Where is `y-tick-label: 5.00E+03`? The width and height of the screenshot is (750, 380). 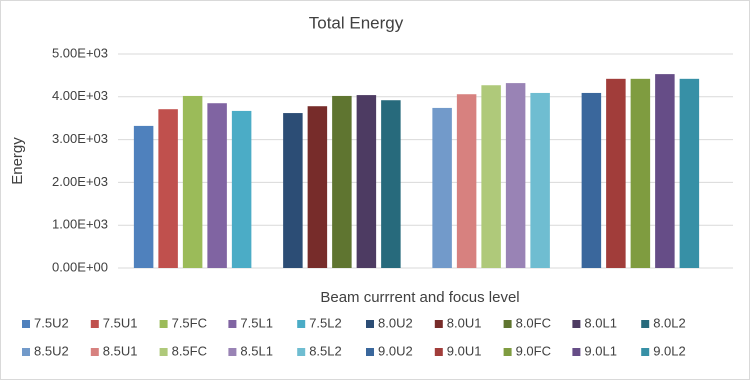
y-tick-label: 5.00E+03 is located at coordinates (80, 52).